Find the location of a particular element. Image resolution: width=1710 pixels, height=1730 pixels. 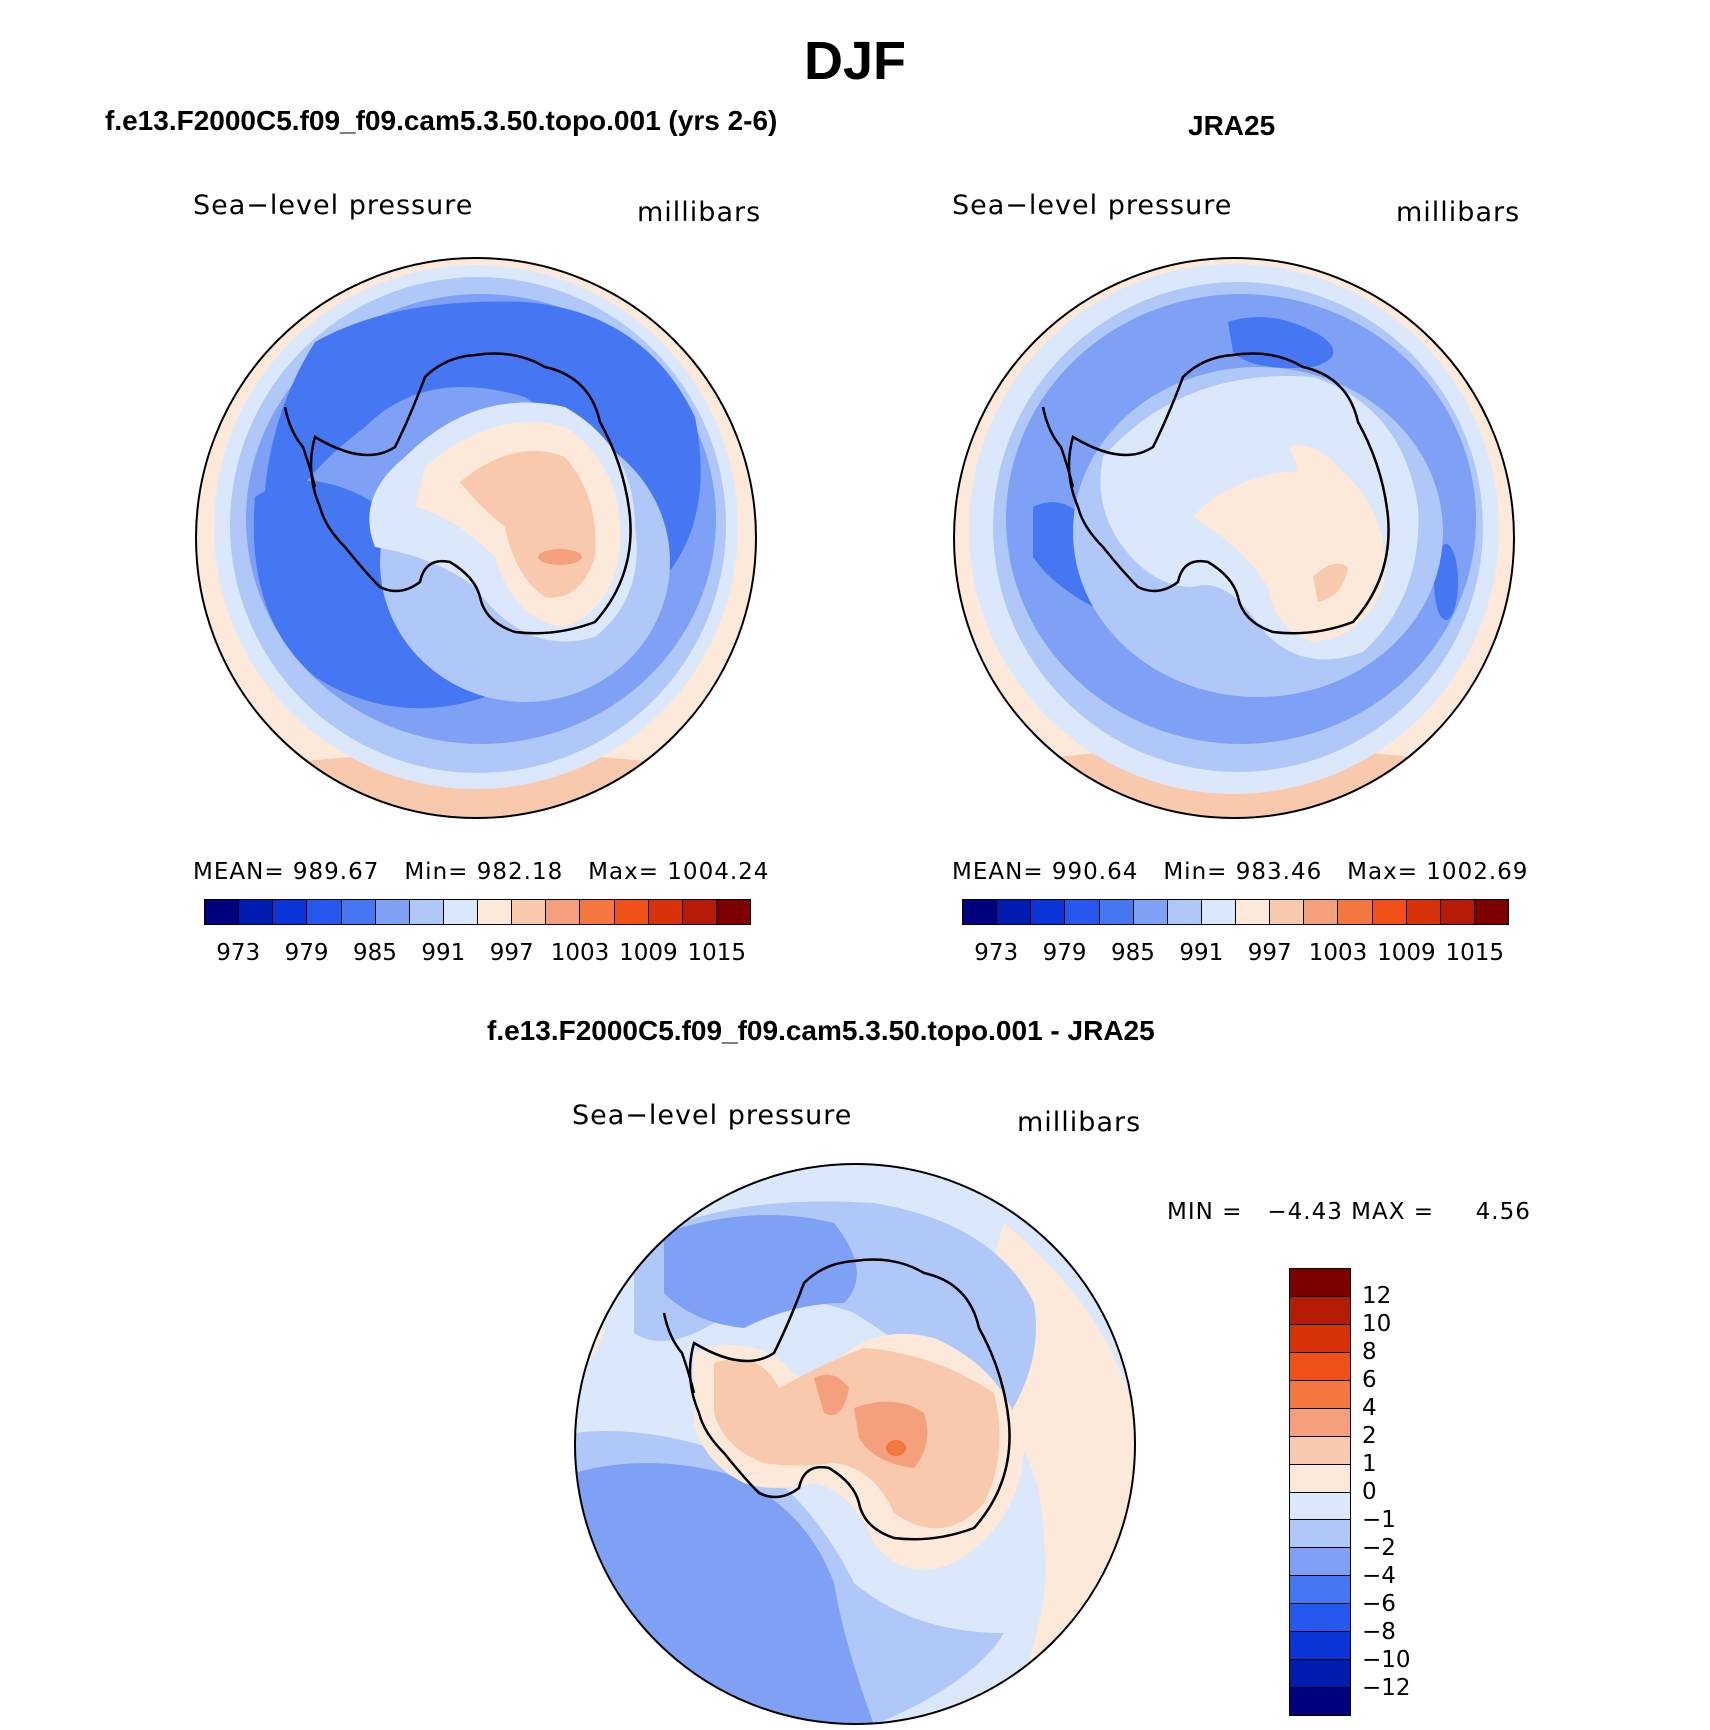

panel2-polar-map is located at coordinates (1234, 538).